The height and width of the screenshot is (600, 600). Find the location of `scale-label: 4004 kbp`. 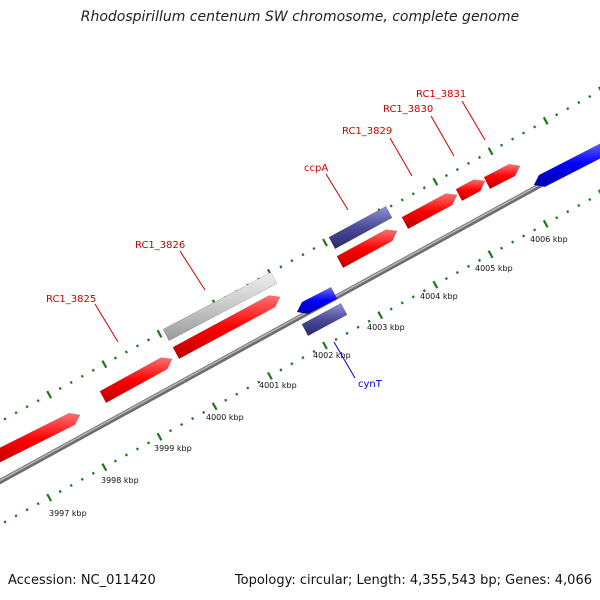

scale-label: 4004 kbp is located at coordinates (439, 296).